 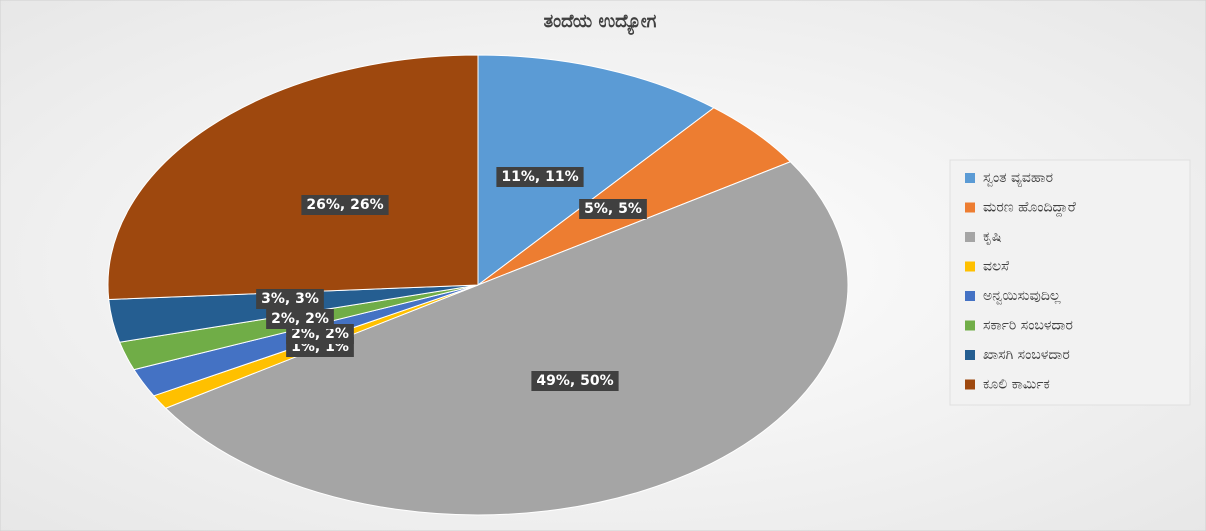 I want to click on legend-label: ಕೂಲಿ ಕಾರ್ಮಿಕ, so click(x=1016, y=385).